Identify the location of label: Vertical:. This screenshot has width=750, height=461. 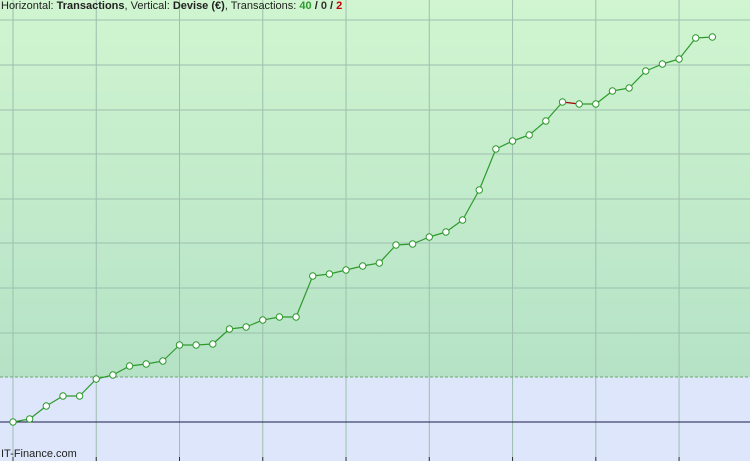
(150, 6).